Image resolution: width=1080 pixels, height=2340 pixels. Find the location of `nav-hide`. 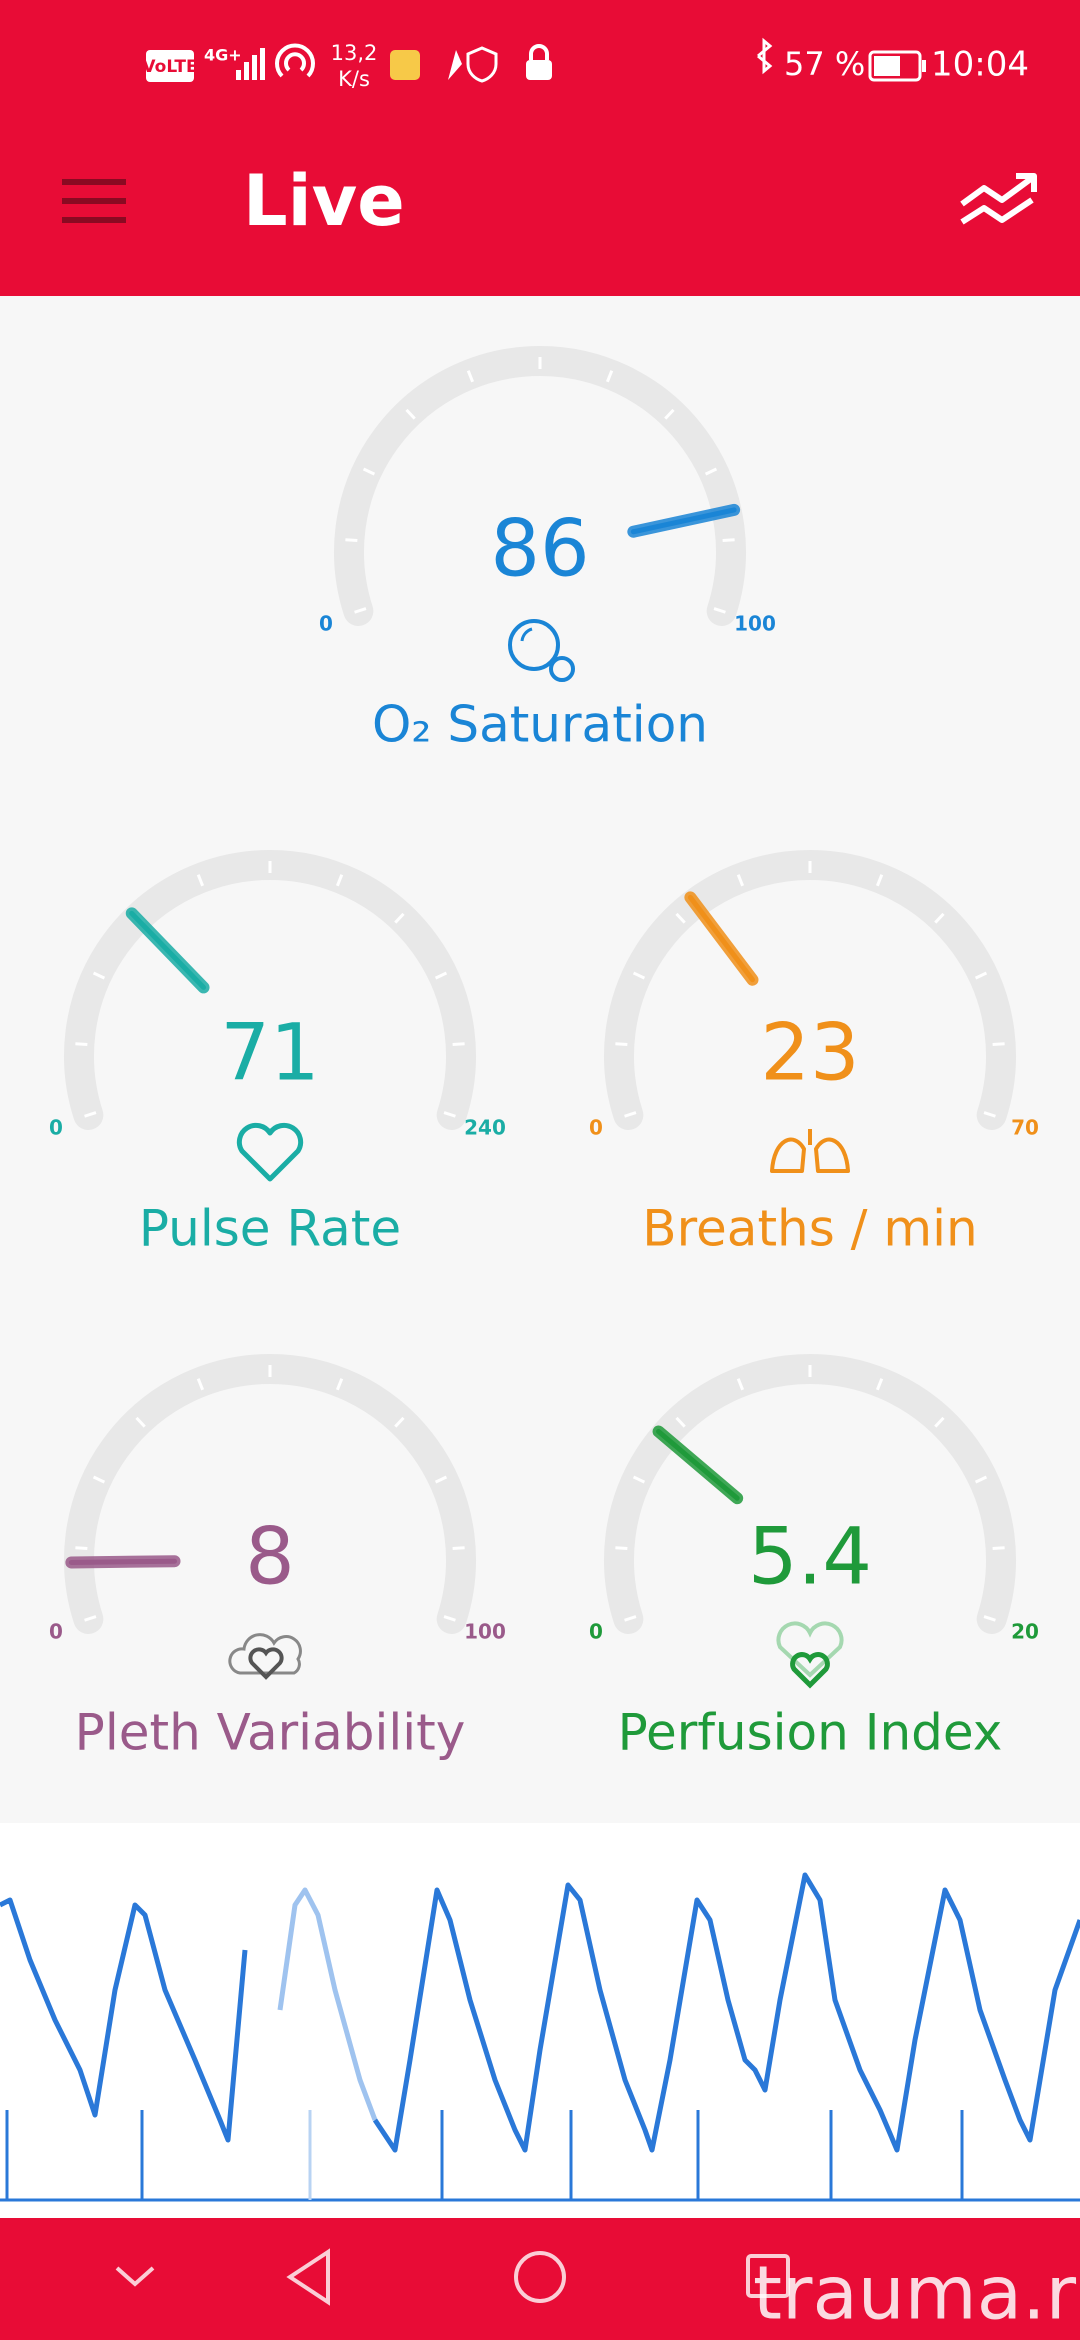

nav-hide is located at coordinates (135, 2276).